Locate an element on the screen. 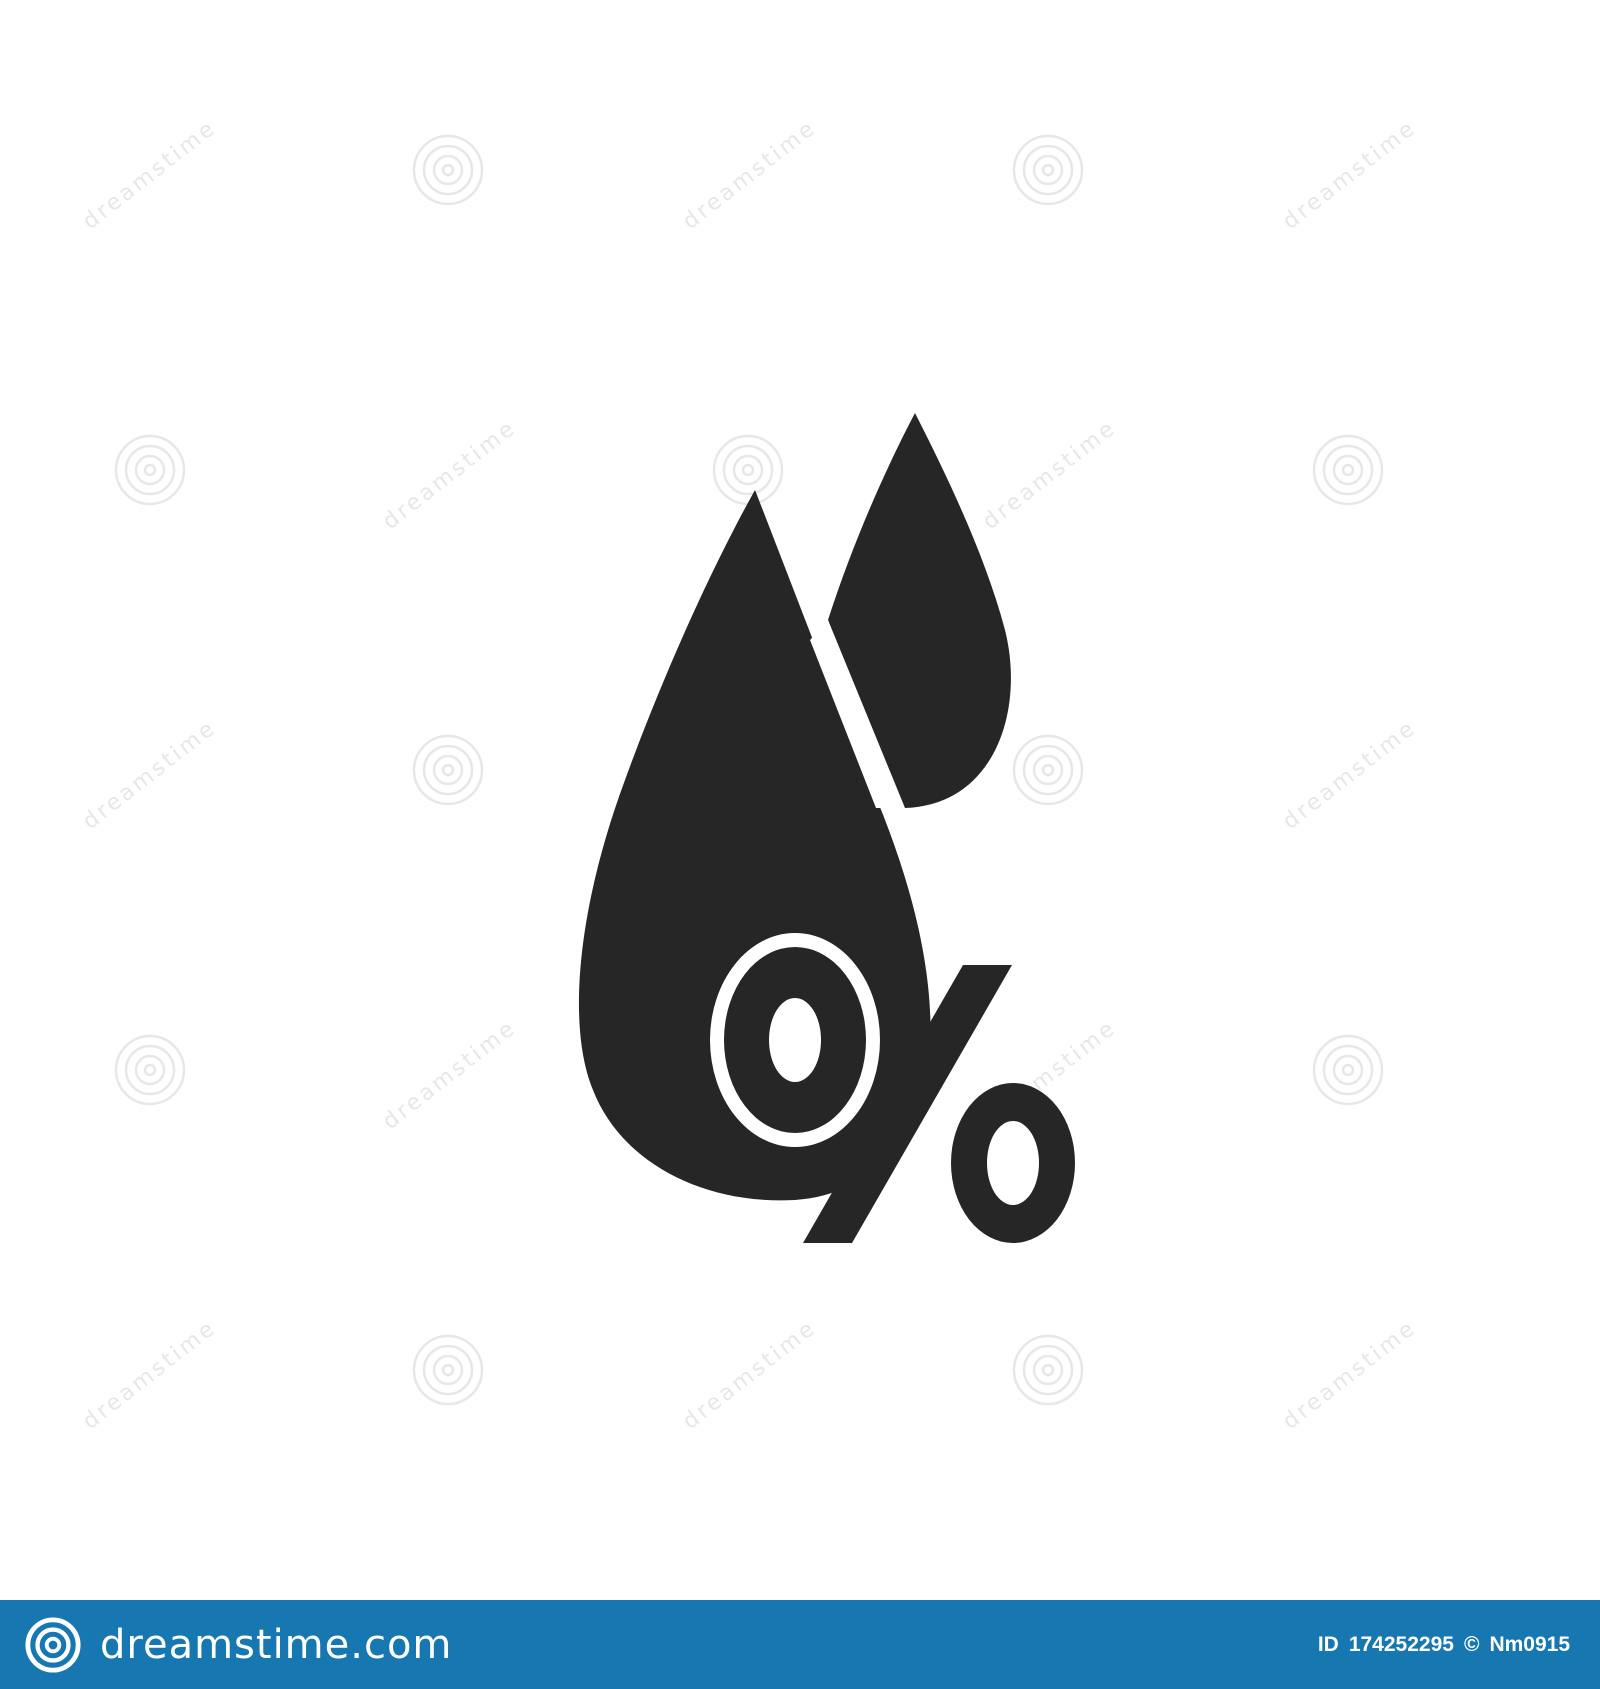 This screenshot has height=1689, width=1600. brand: dreamstime.com is located at coordinates (238, 1645).